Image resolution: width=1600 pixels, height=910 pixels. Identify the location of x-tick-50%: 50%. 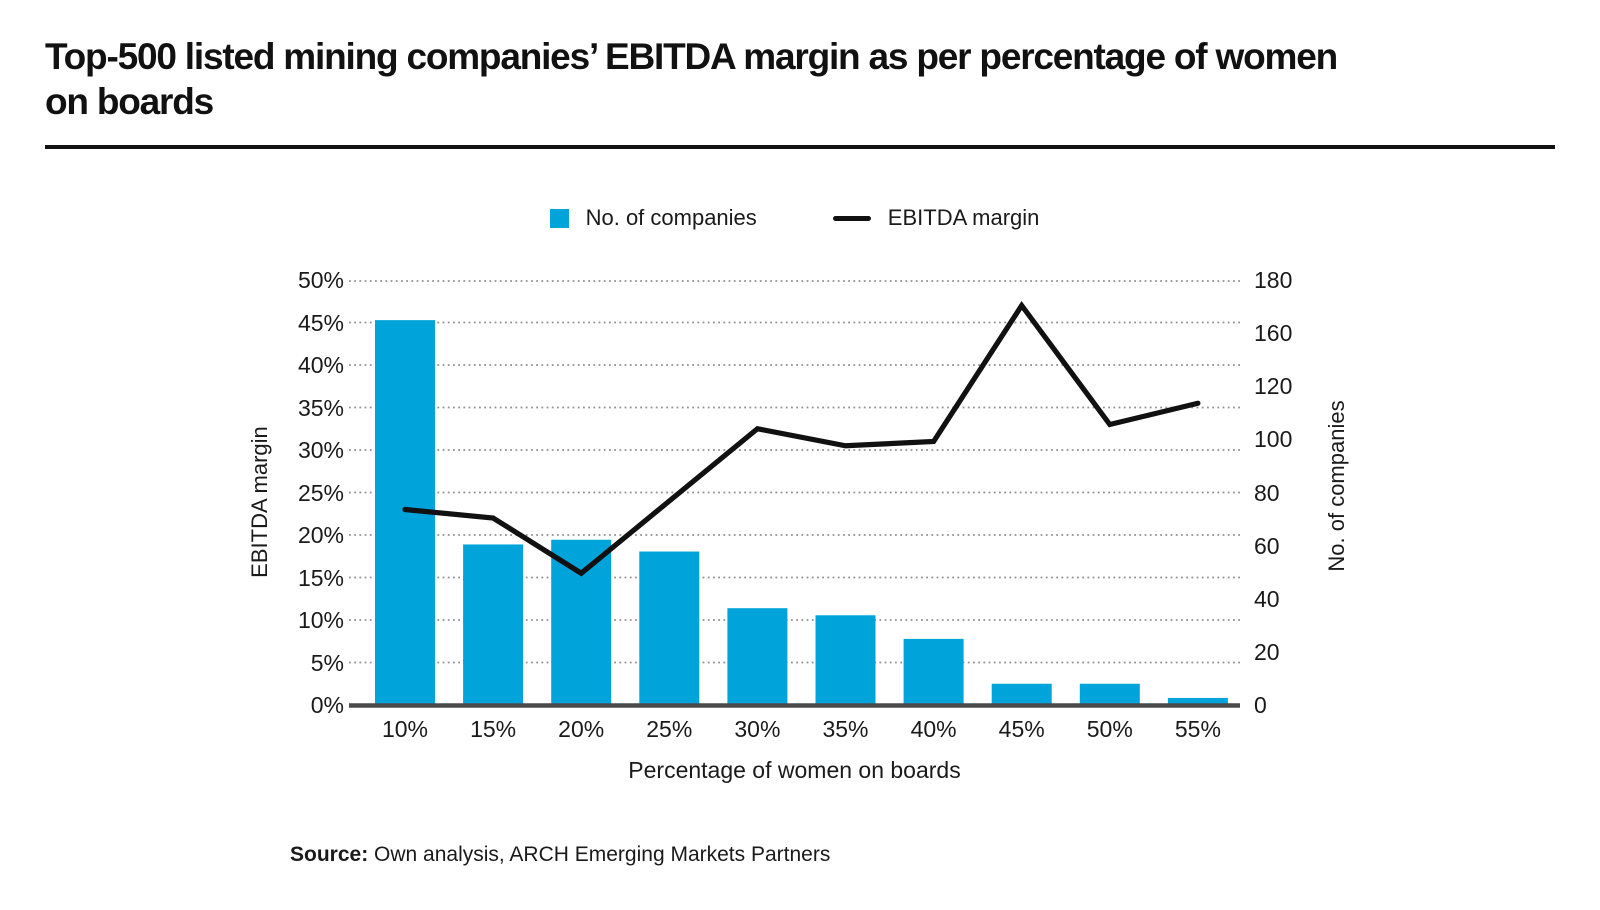
(1109, 729).